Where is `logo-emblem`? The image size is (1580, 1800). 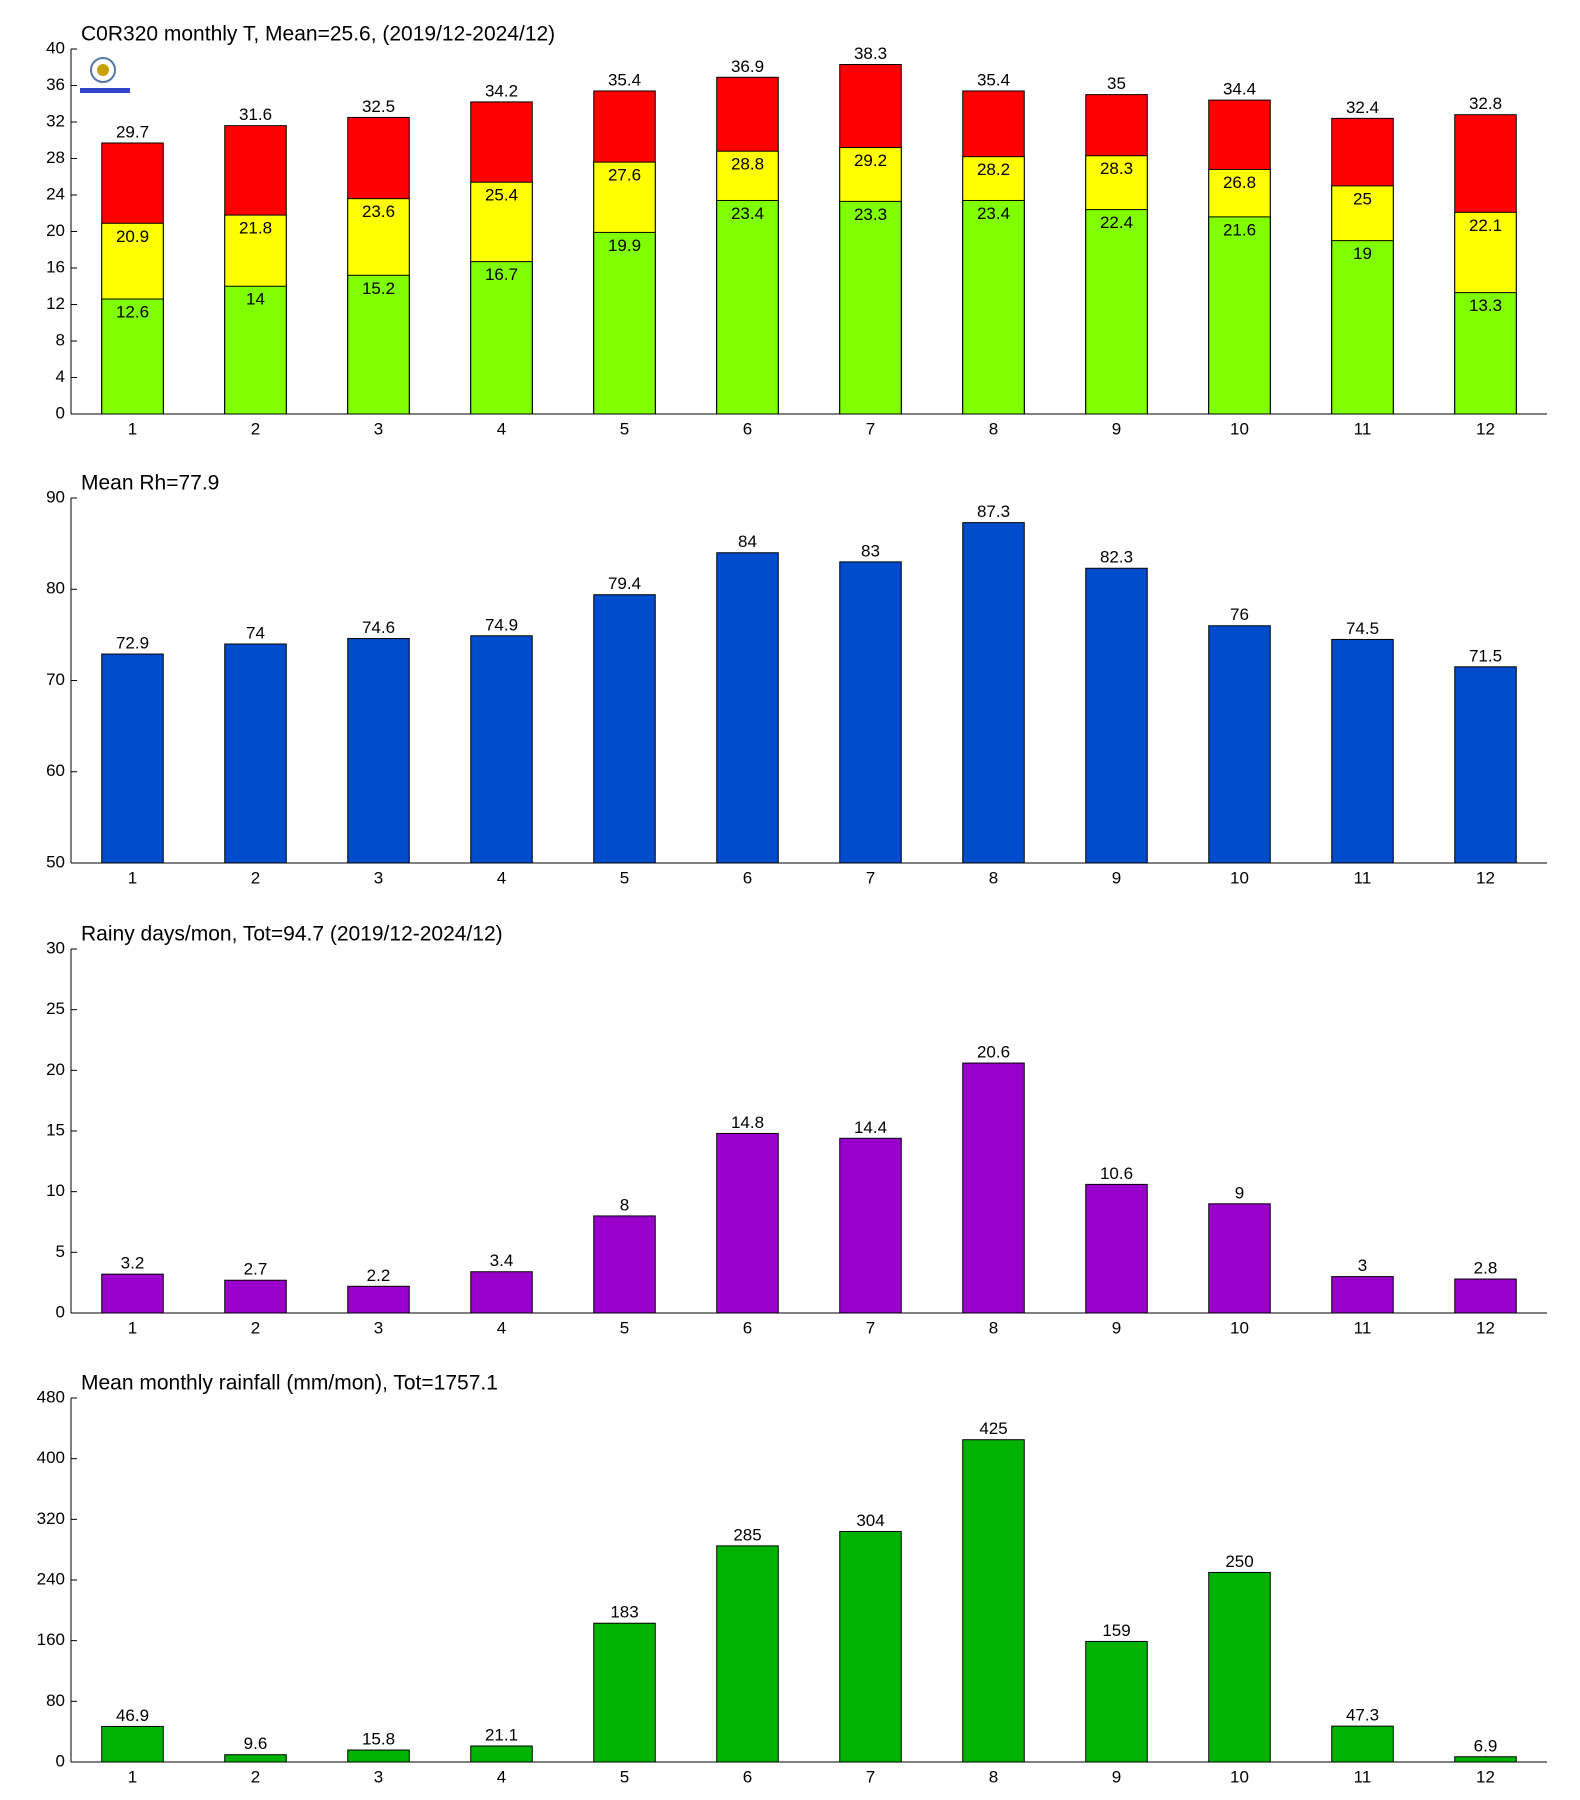 logo-emblem is located at coordinates (103, 70).